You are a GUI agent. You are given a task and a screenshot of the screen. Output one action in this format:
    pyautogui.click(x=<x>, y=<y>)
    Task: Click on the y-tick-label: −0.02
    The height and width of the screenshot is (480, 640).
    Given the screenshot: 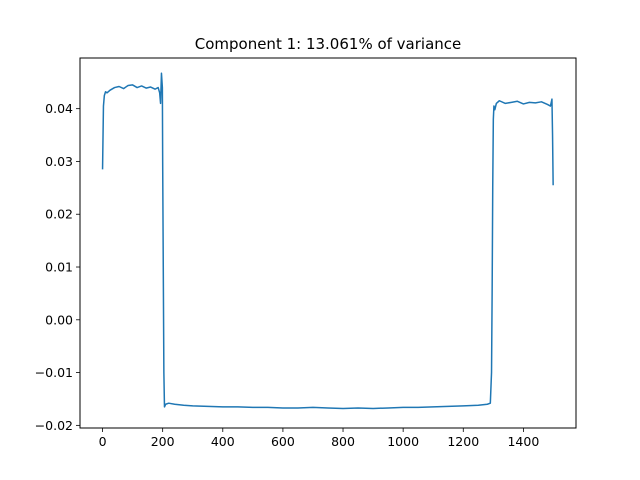 What is the action you would take?
    pyautogui.click(x=54, y=425)
    